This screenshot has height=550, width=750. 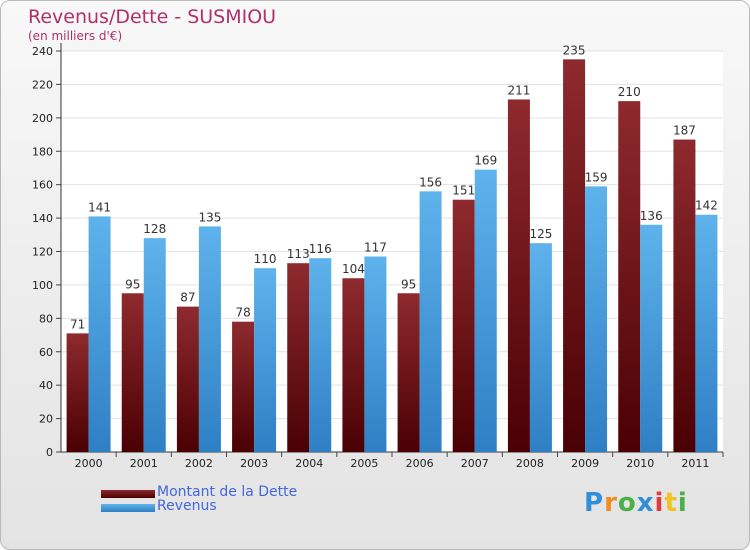 What do you see at coordinates (706, 206) in the screenshot?
I see `data-label-revenus: 142` at bounding box center [706, 206].